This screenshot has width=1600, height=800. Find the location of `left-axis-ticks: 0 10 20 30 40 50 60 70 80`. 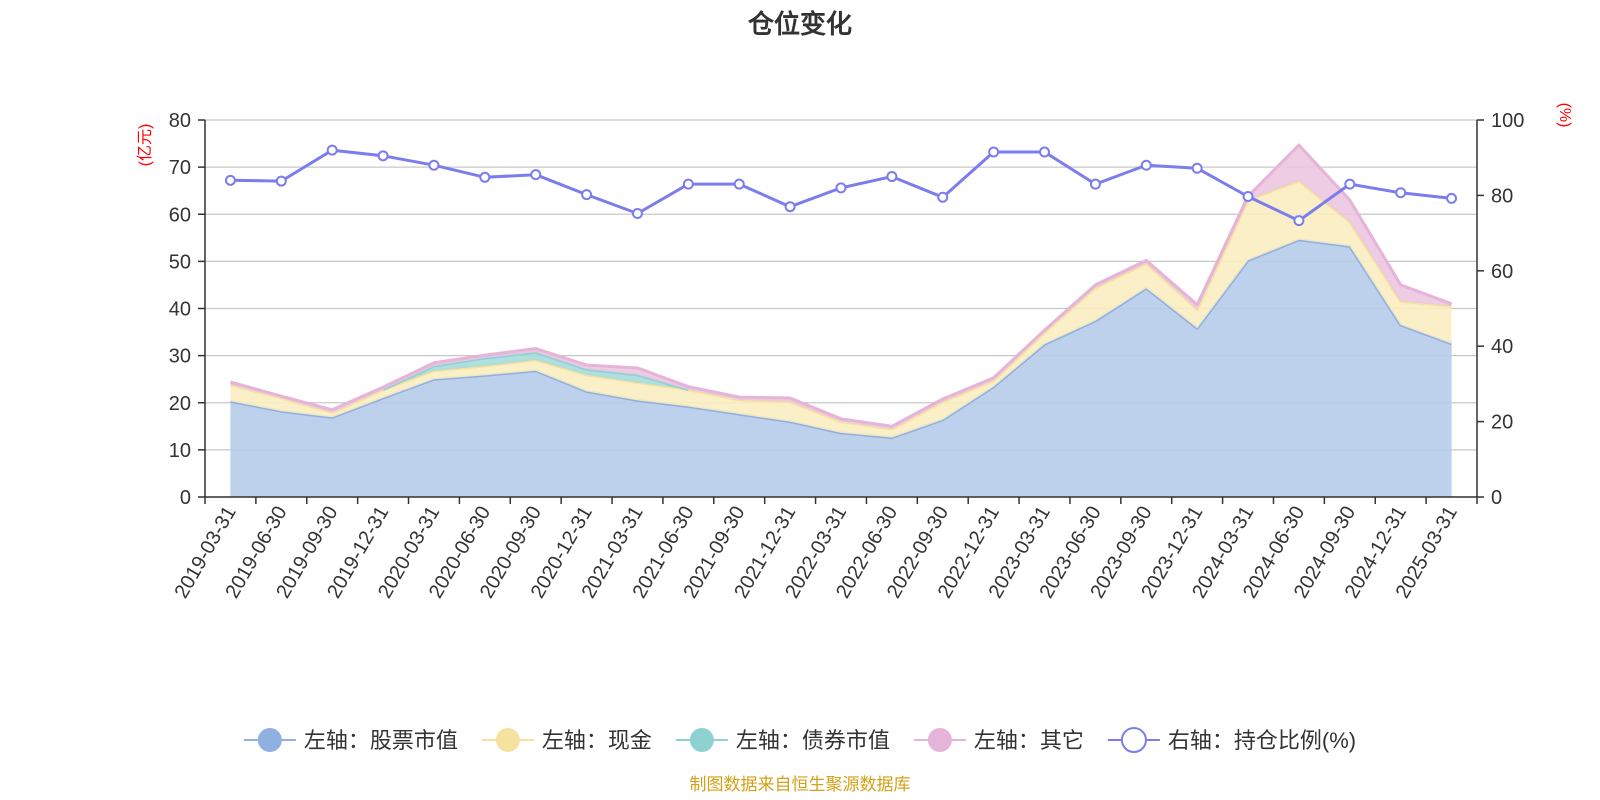

left-axis-ticks: 0 10 20 30 40 50 60 70 80 is located at coordinates (187, 309).